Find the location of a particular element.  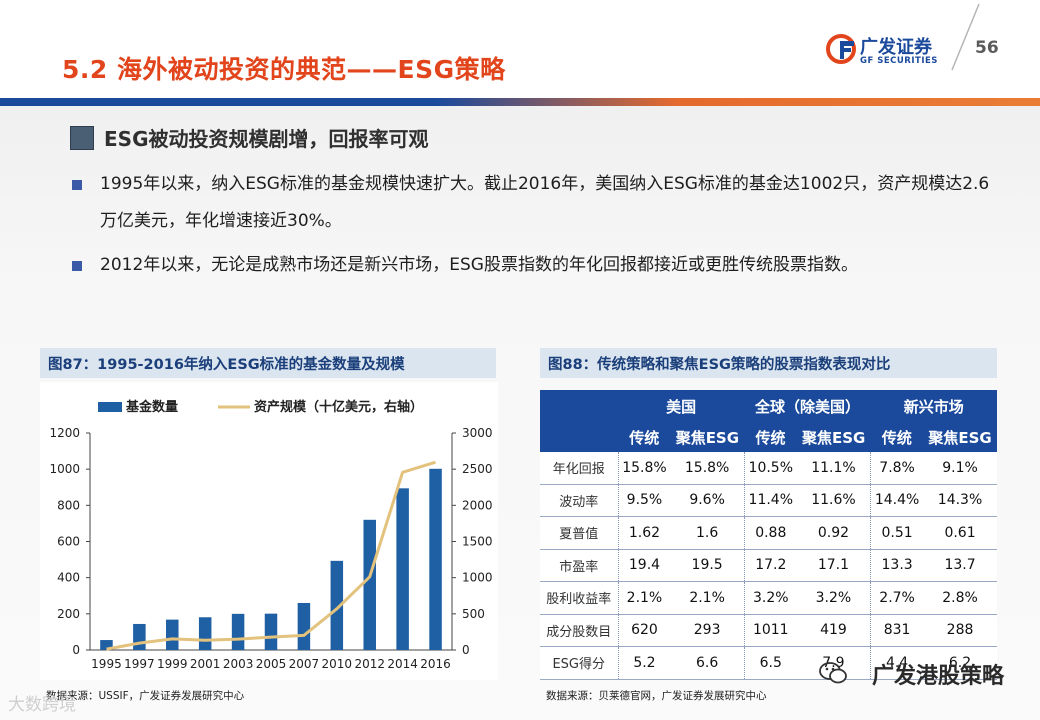

logo-text-en: GF SECURITIES is located at coordinates (899, 61).